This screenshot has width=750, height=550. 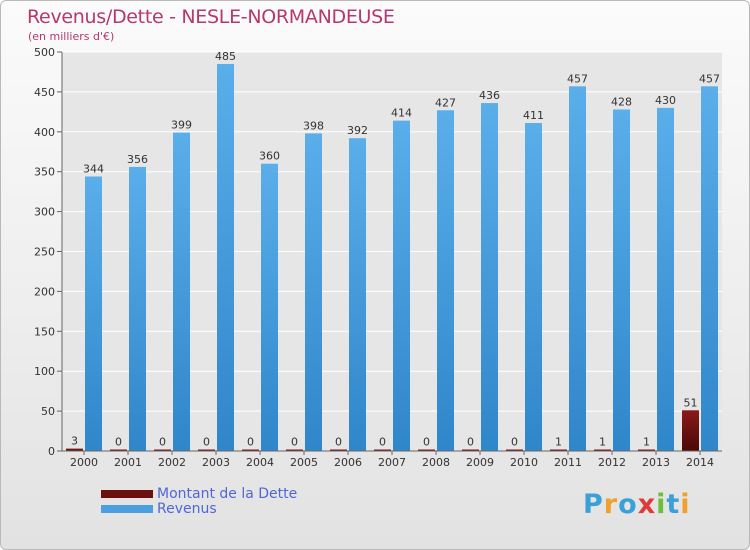 I want to click on logo-letter: P, so click(x=593, y=504).